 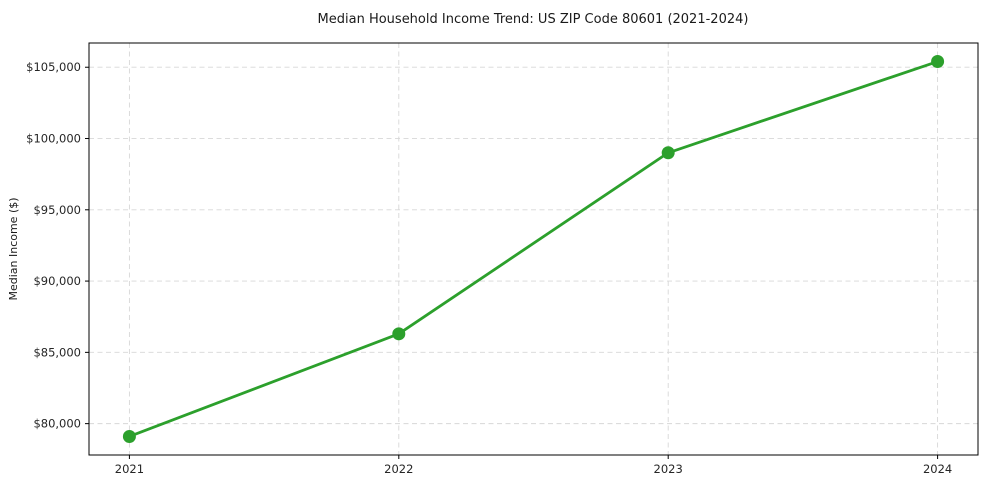 I want to click on y-tick-label: $80,000, so click(x=57, y=424).